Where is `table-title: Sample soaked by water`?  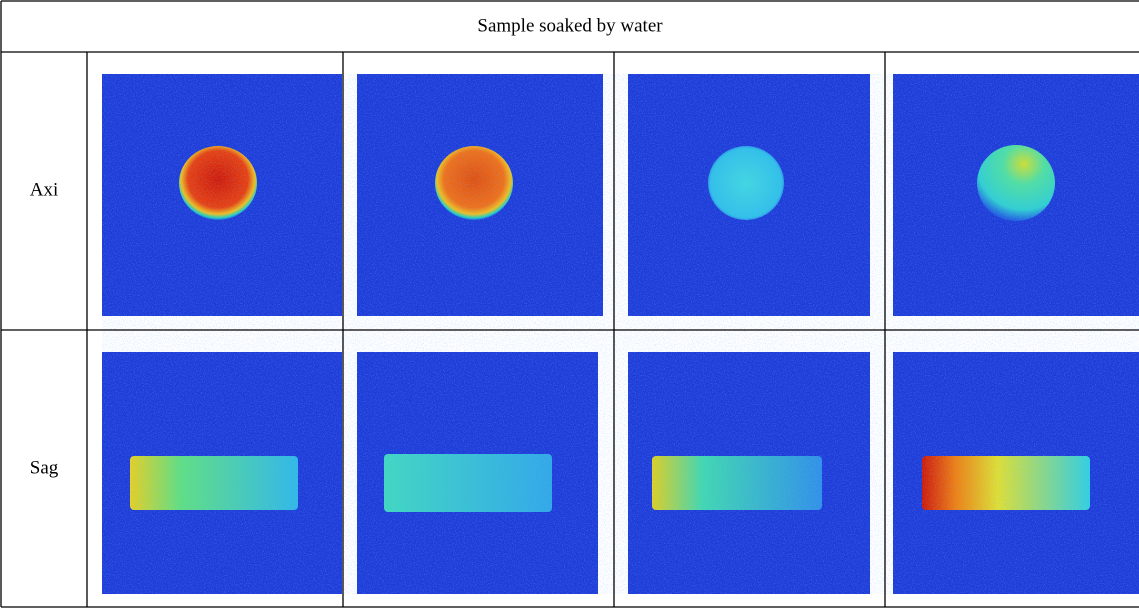
table-title: Sample soaked by water is located at coordinates (570, 25).